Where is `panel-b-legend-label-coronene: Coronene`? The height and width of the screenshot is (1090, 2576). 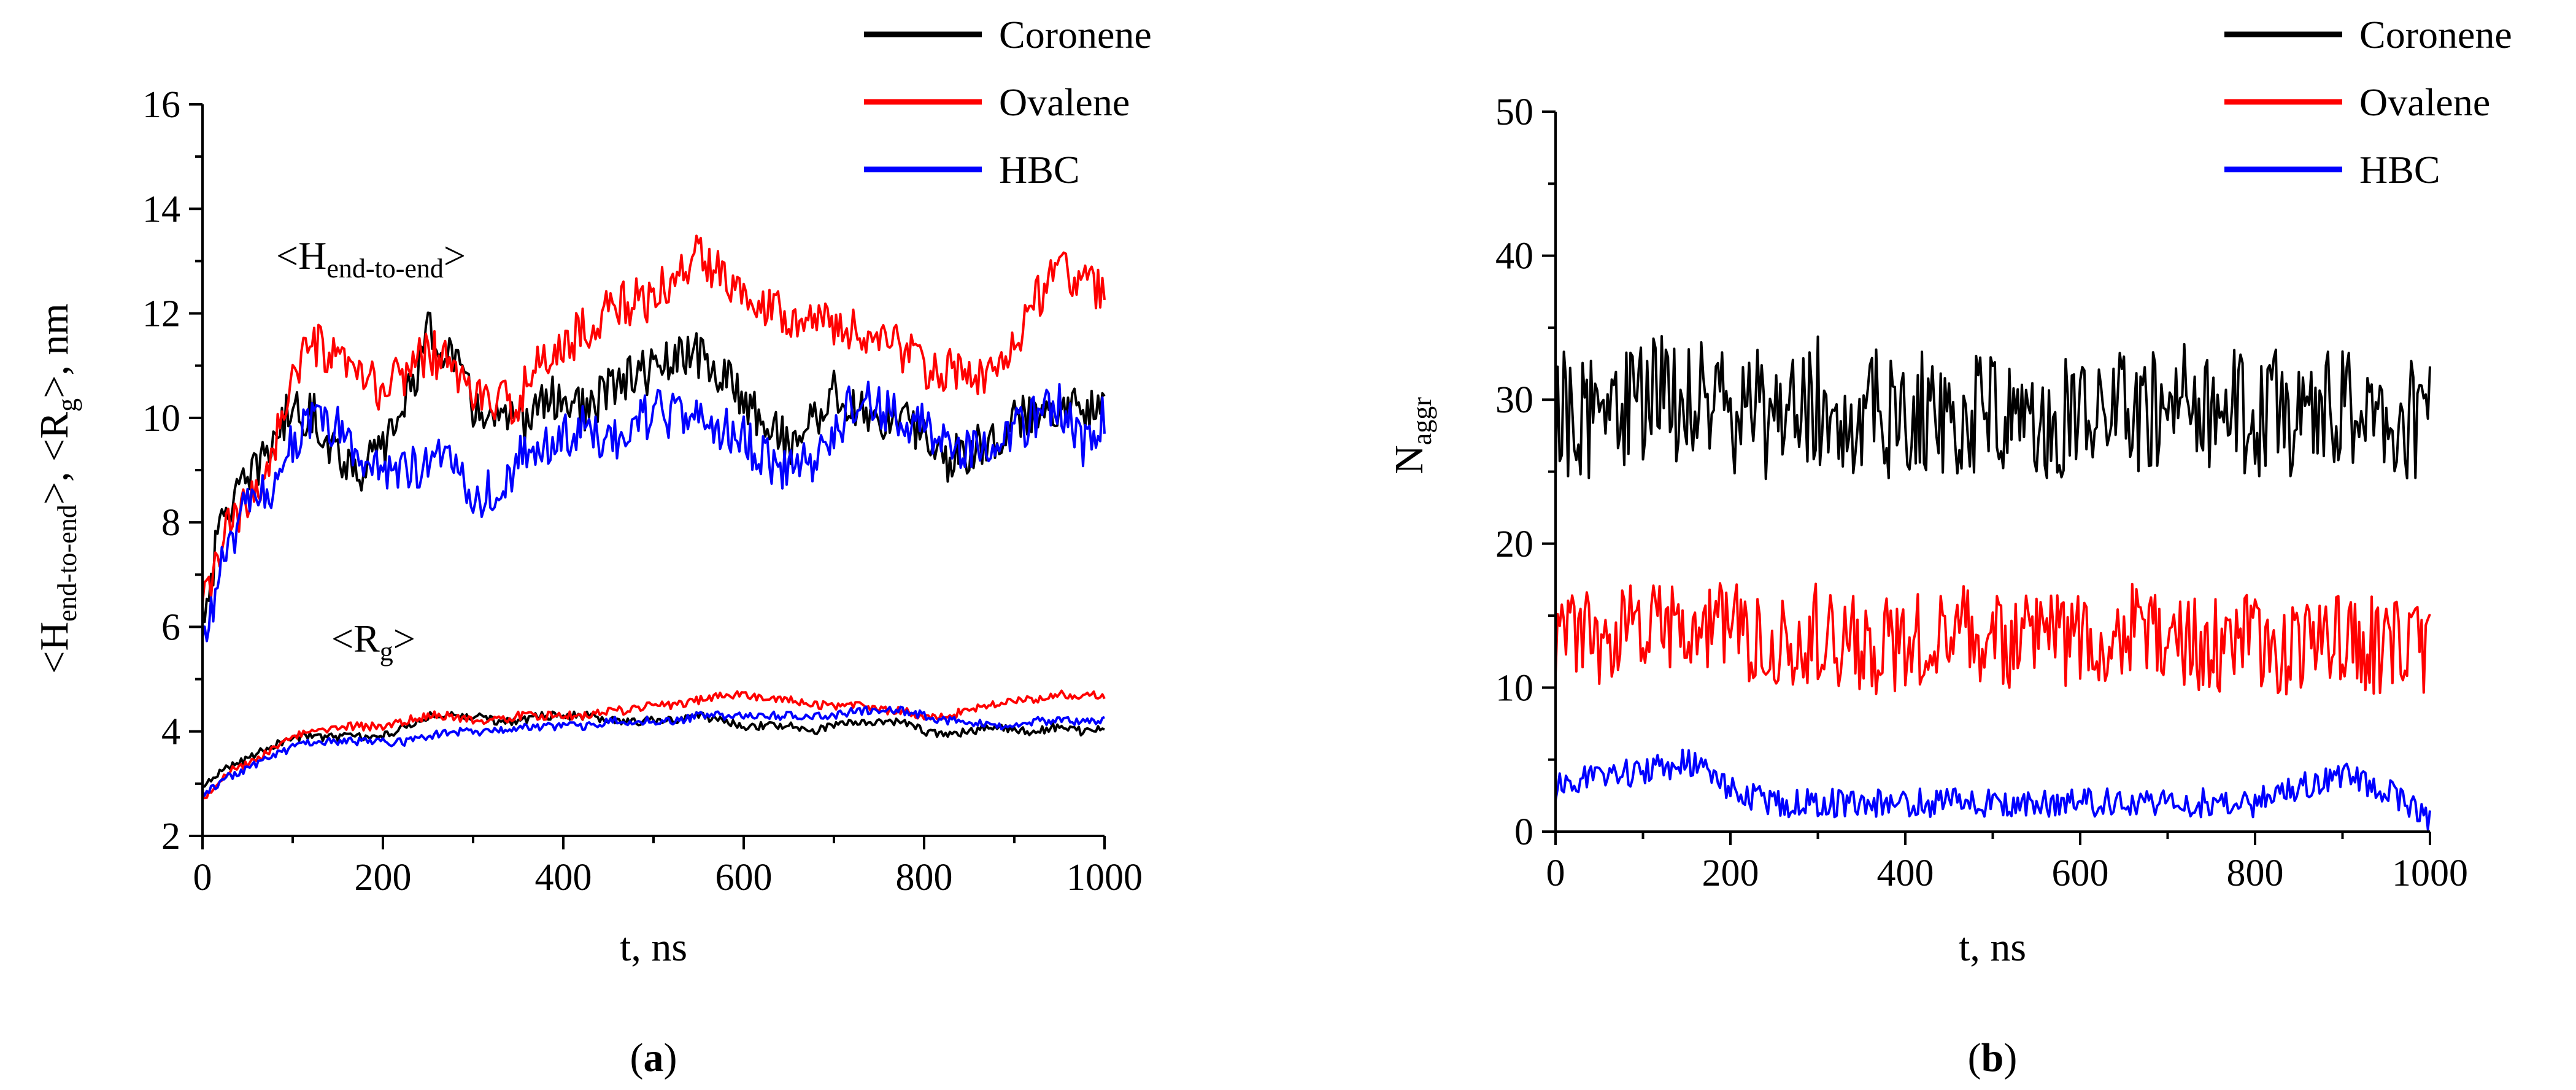 panel-b-legend-label-coronene: Coronene is located at coordinates (2435, 34).